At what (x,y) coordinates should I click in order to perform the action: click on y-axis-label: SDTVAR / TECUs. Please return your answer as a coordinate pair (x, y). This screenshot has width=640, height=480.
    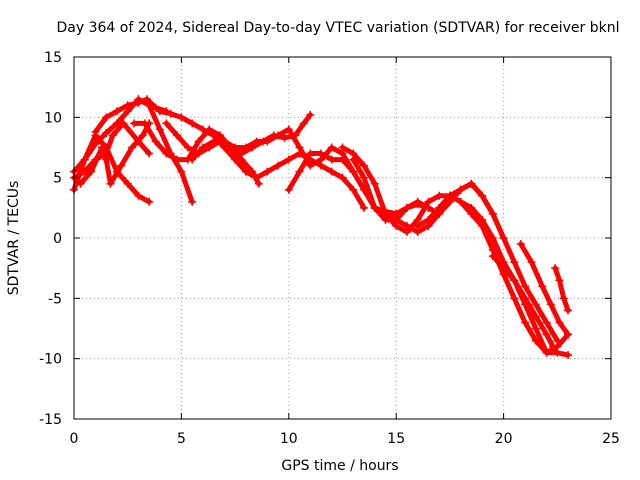
    Looking at the image, I should click on (14, 238).